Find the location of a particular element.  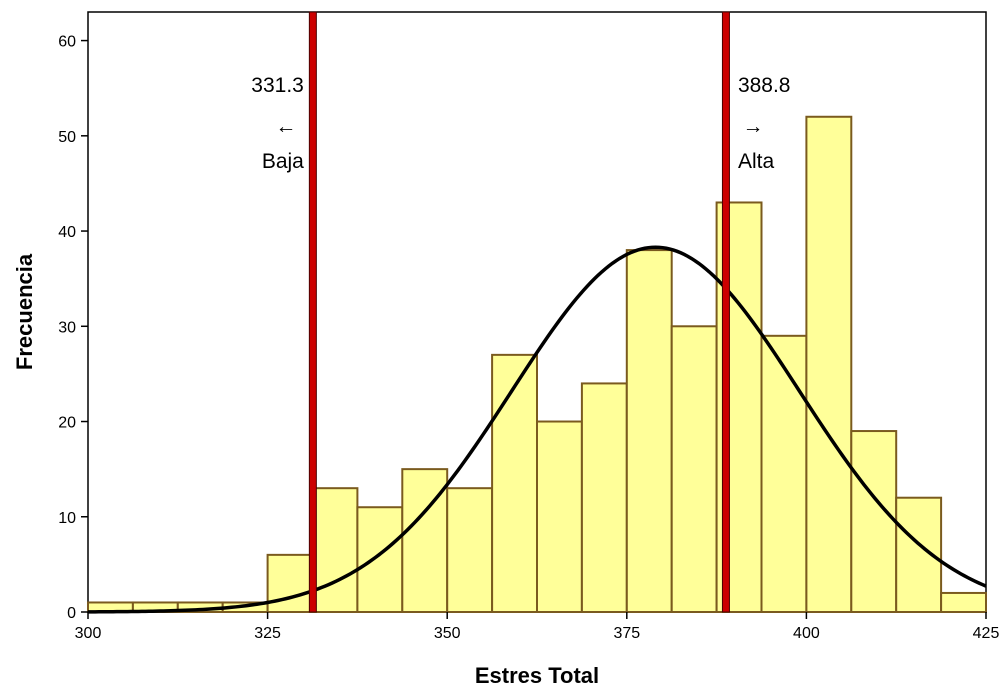

cutoff-value-label: 388.8 is located at coordinates (764, 85).